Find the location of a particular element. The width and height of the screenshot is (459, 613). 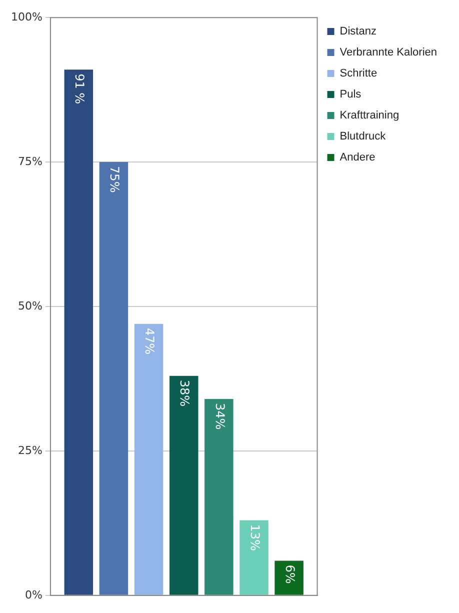

data-label: 75% is located at coordinates (115, 179).